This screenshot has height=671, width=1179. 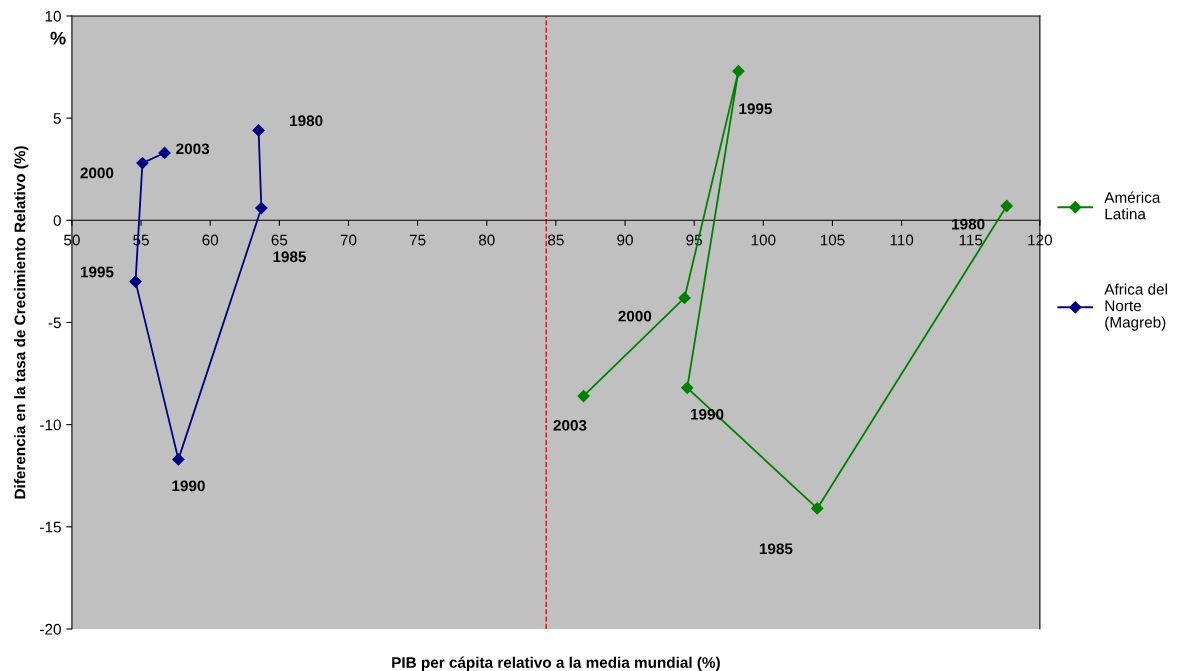 I want to click on x-tick-label: 90, so click(x=625, y=240).